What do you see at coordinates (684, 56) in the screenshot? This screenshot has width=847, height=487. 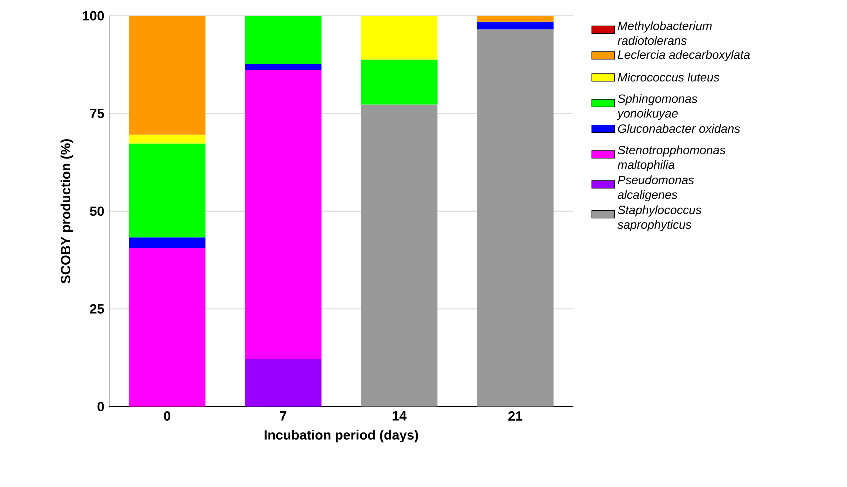 I see `legend-label: Leclercia adecarboxylata` at bounding box center [684, 56].